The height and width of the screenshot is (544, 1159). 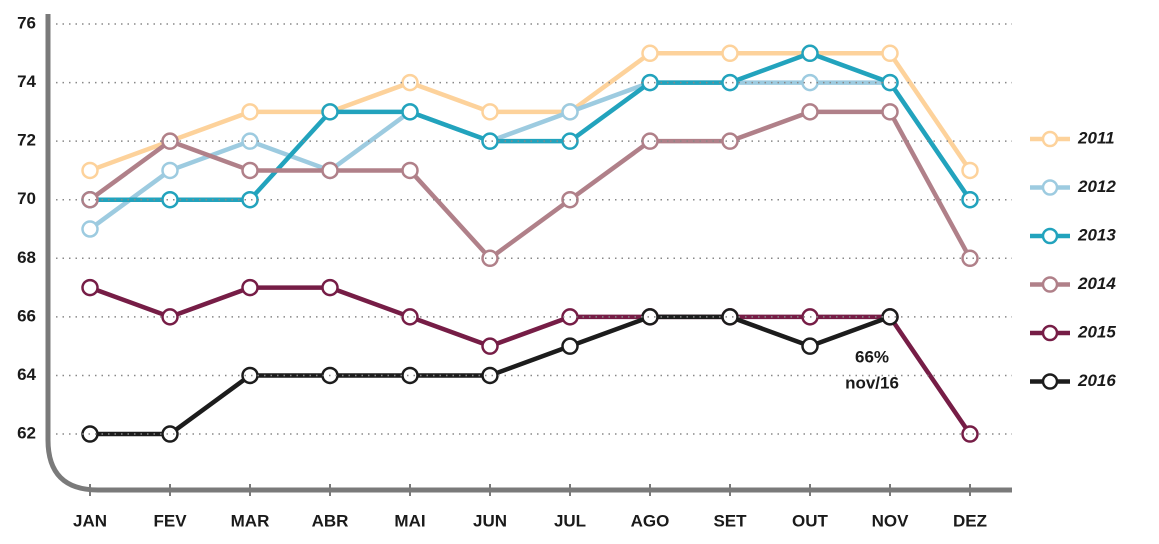 What do you see at coordinates (490, 520) in the screenshot?
I see `x-tick-label: JUN` at bounding box center [490, 520].